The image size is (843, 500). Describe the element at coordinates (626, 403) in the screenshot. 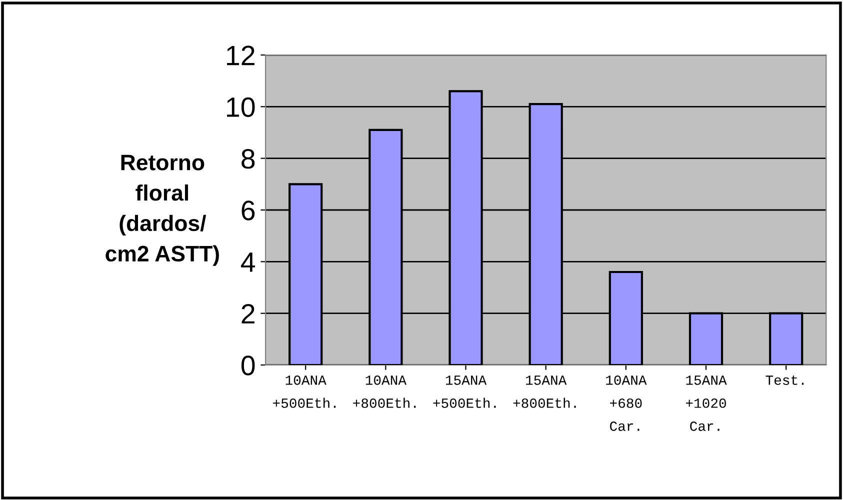

I see `x-tick-label: 10ANA +680 Car.` at that location.